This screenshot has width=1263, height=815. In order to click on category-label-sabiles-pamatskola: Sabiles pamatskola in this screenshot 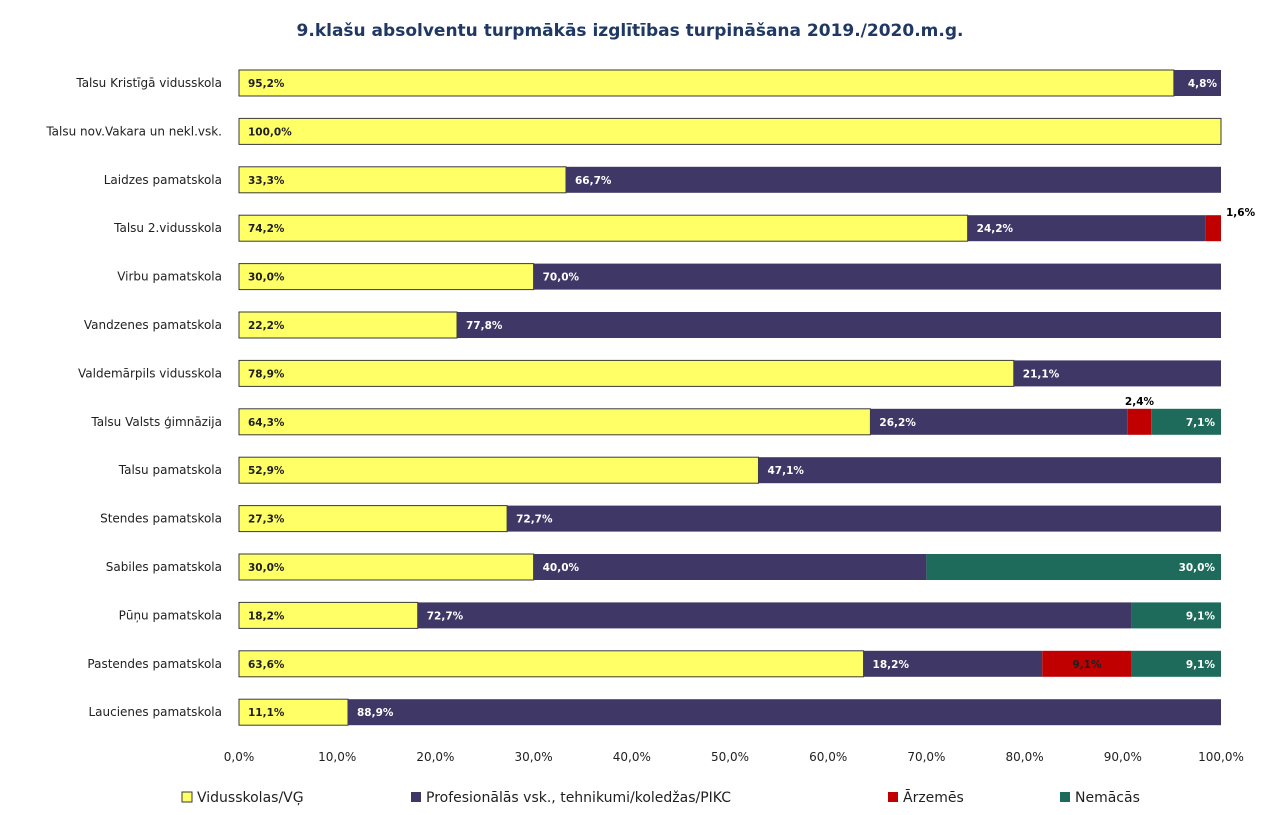, I will do `click(164, 567)`.